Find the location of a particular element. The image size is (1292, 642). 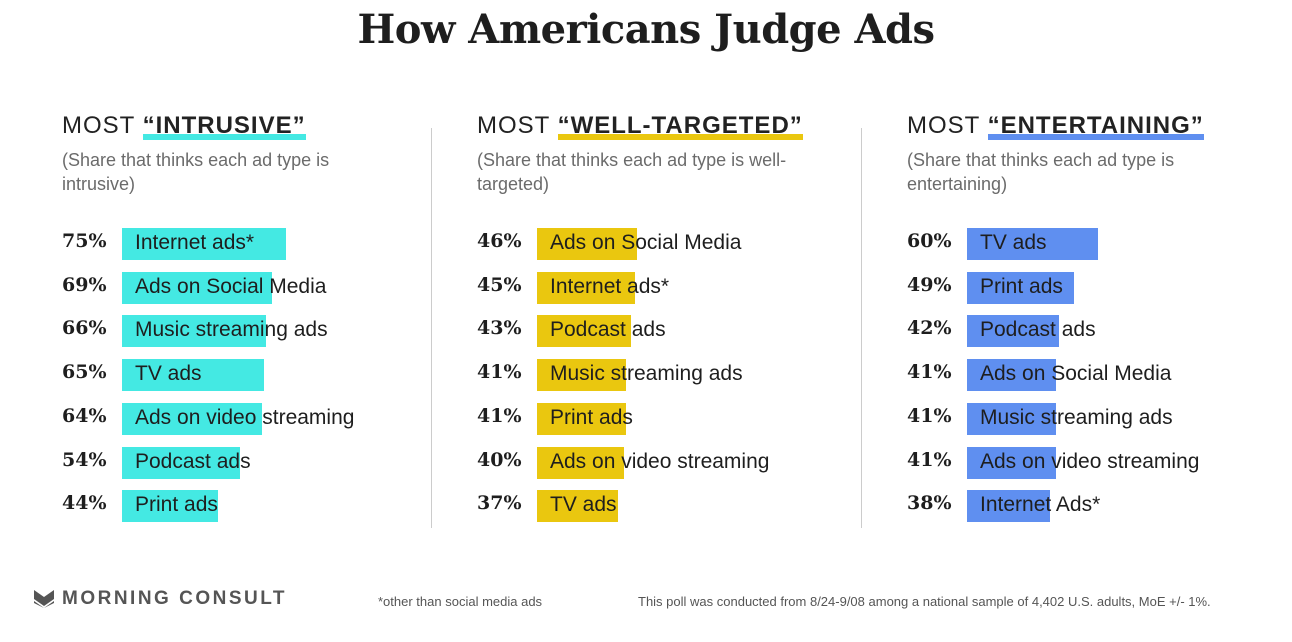

bar-row: 69% Ads on Social Media is located at coordinates (252, 287).